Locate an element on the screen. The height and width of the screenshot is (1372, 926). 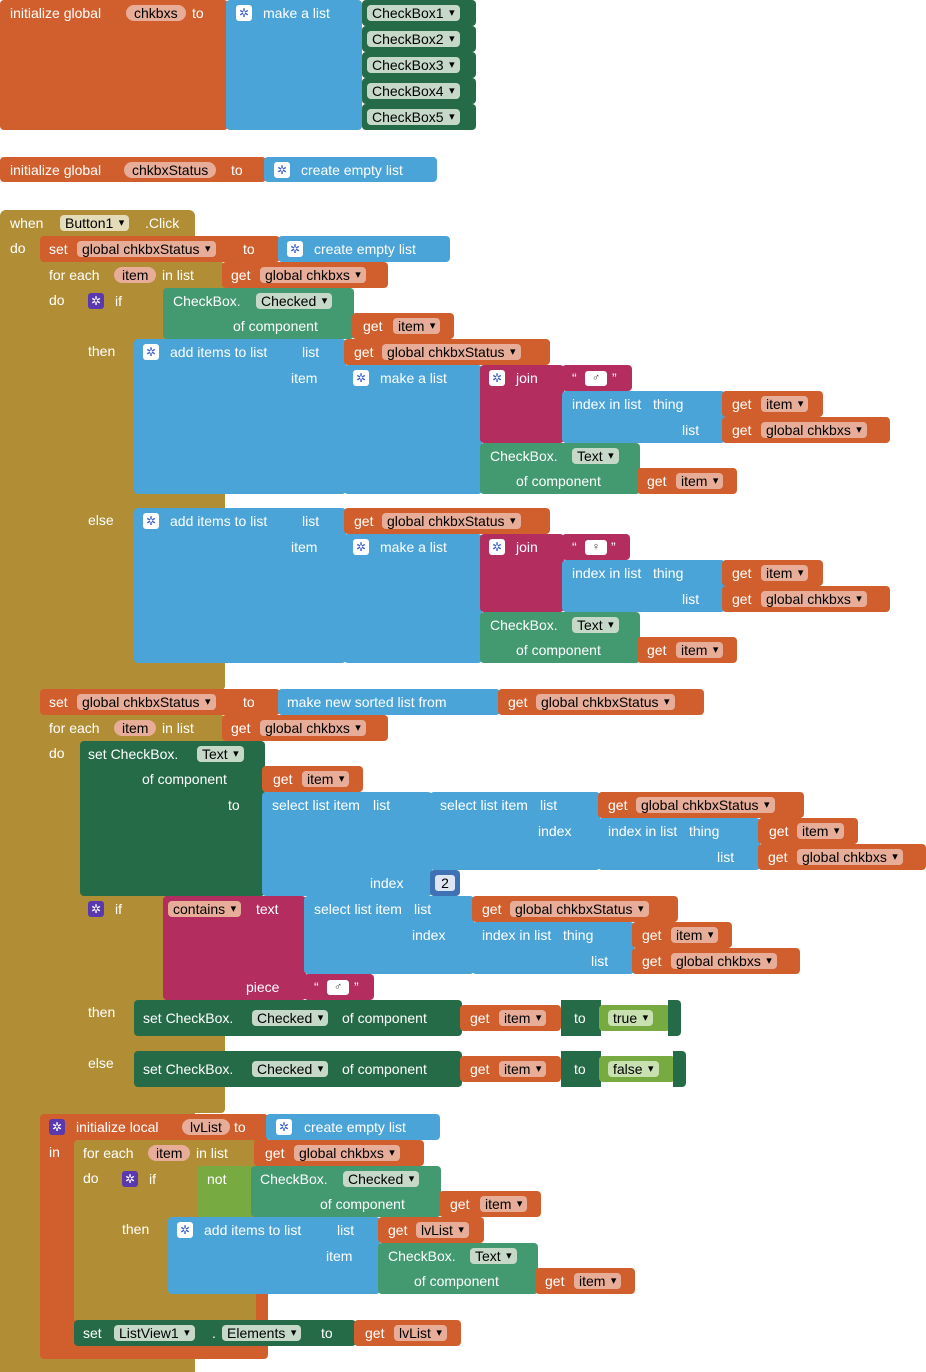
make-a-list-block: ✲ make a list is located at coordinates (294, 65).